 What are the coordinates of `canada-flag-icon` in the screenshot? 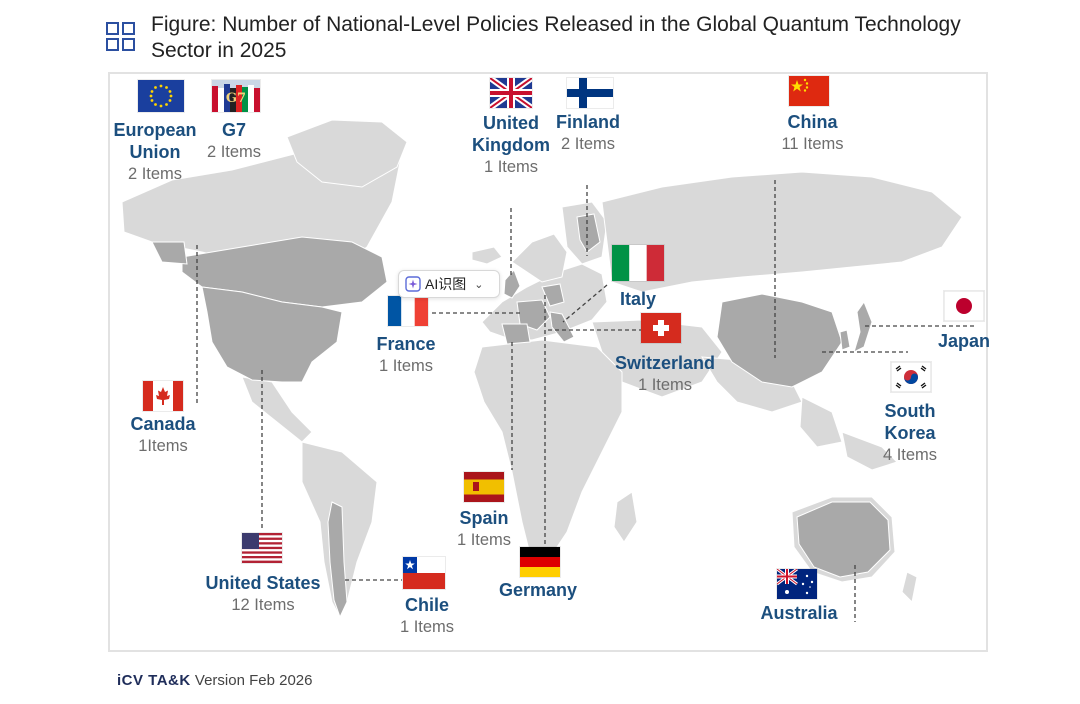 It's located at (163, 396).